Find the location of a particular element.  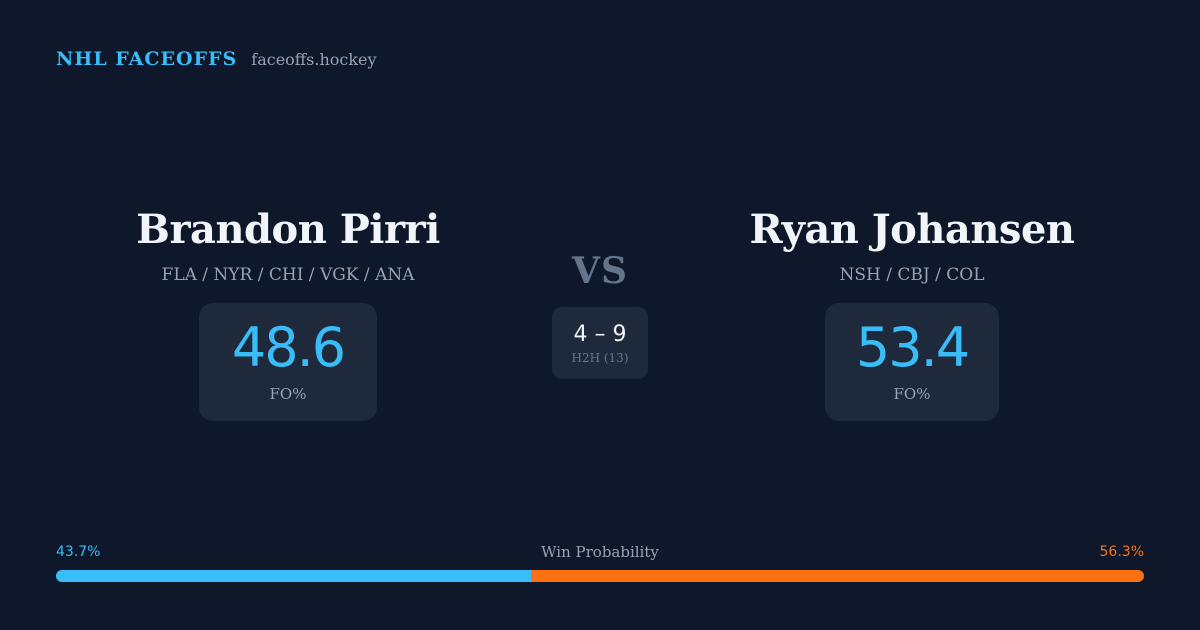

player-left-teams: FLA / NYR / CHI / VGK / ANA is located at coordinates (288, 275).